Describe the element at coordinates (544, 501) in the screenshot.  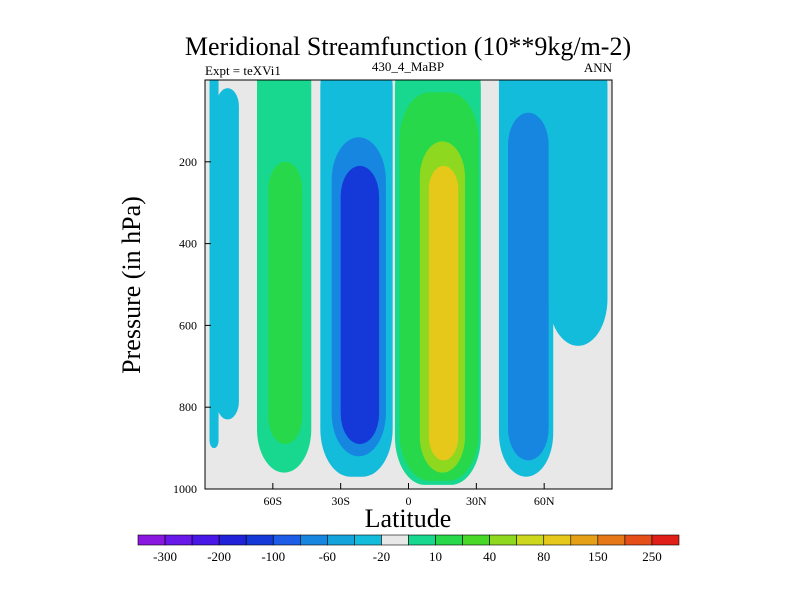
I see `x-tick-label: 60N` at that location.